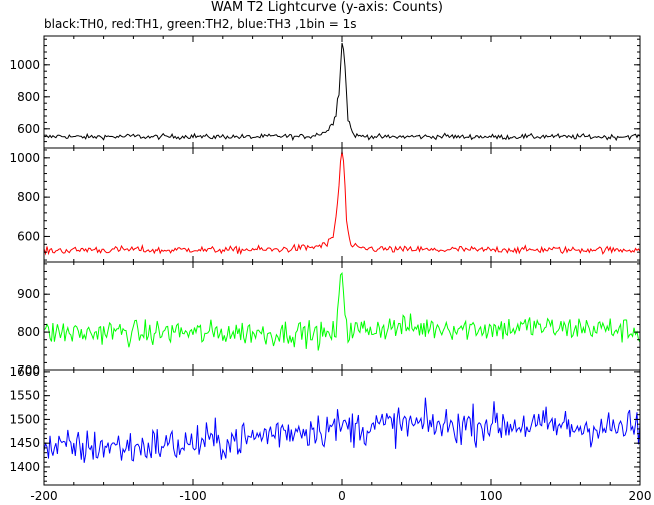 The image size is (654, 505). What do you see at coordinates (342, 311) in the screenshot?
I see `series-line-th2` at bounding box center [342, 311].